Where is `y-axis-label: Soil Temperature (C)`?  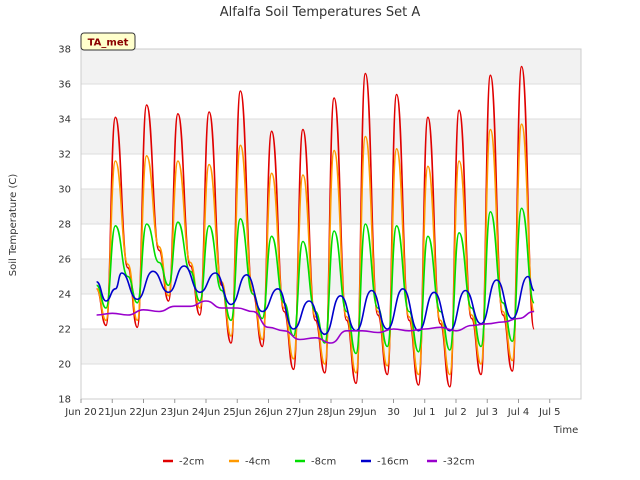 y-axis-label: Soil Temperature (C) is located at coordinates (13, 225).